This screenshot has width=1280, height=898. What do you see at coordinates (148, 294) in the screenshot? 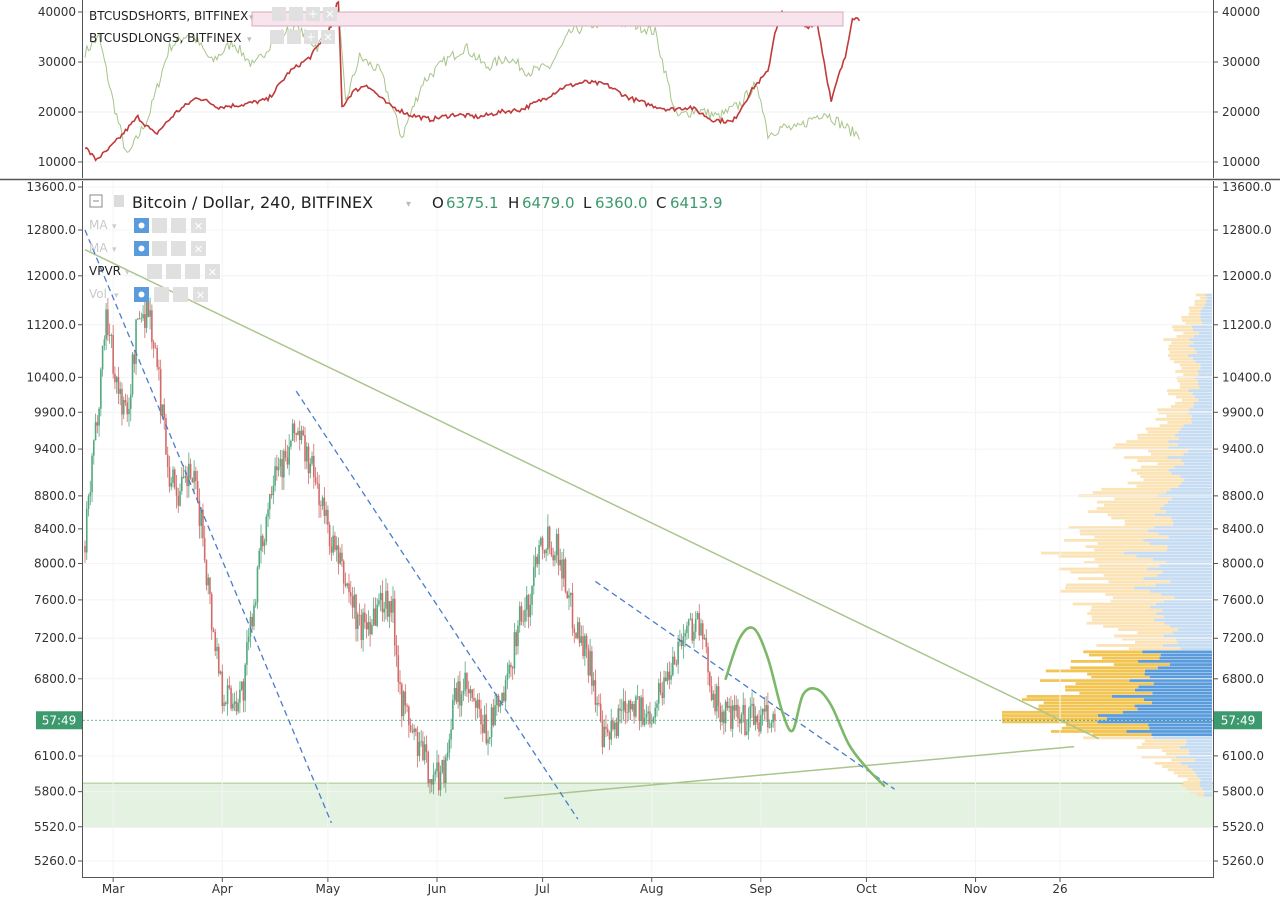
I see `indicator-row-vol: Vol ▾ ✕` at bounding box center [148, 294].